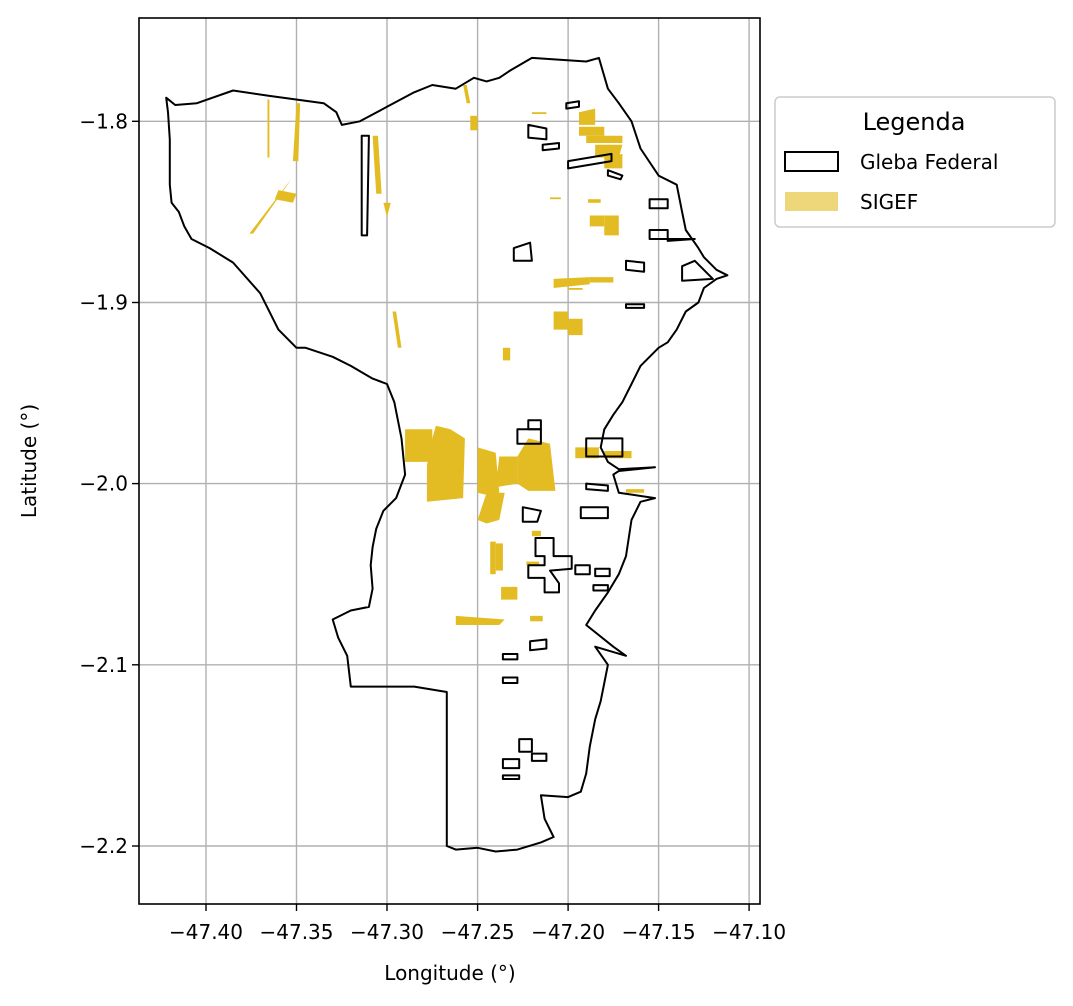  I want to click on y-tick-label: −2.2, so click(103, 846).